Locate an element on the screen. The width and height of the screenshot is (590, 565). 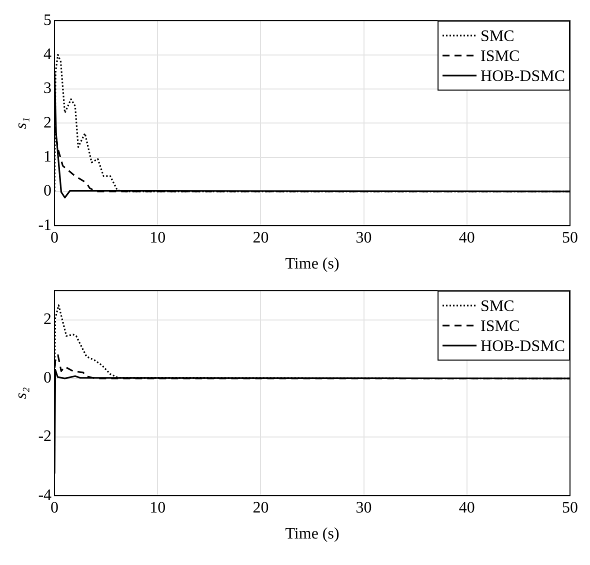
y-axis-title: s₁ is located at coordinates (21, 123).